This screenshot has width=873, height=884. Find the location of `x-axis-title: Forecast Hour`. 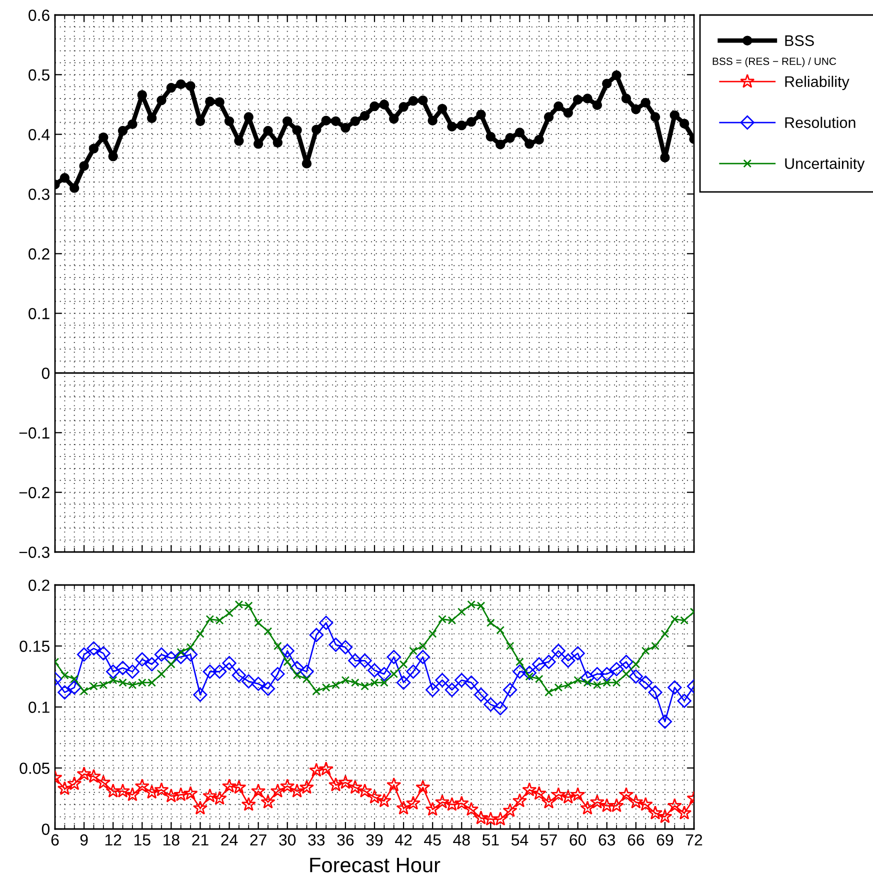

x-axis-title: Forecast Hour is located at coordinates (375, 865).